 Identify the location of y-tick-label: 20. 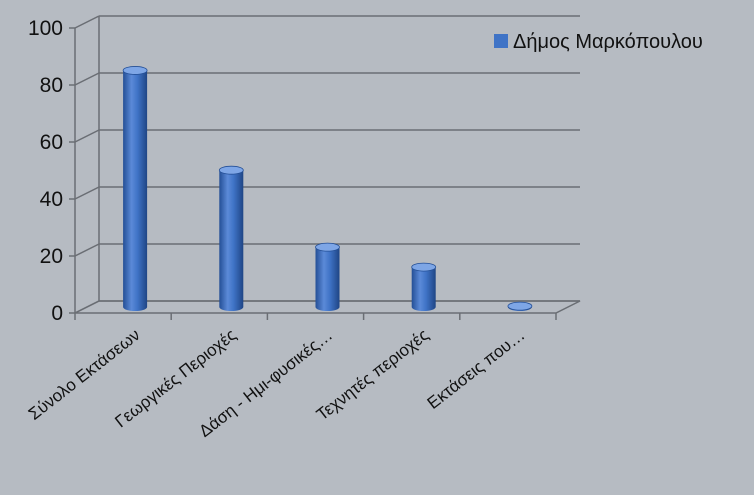
(51, 256).